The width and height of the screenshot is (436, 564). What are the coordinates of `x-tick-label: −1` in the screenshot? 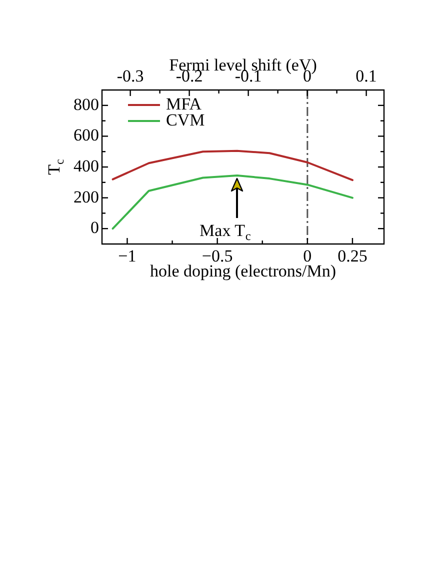 It's located at (127, 256).